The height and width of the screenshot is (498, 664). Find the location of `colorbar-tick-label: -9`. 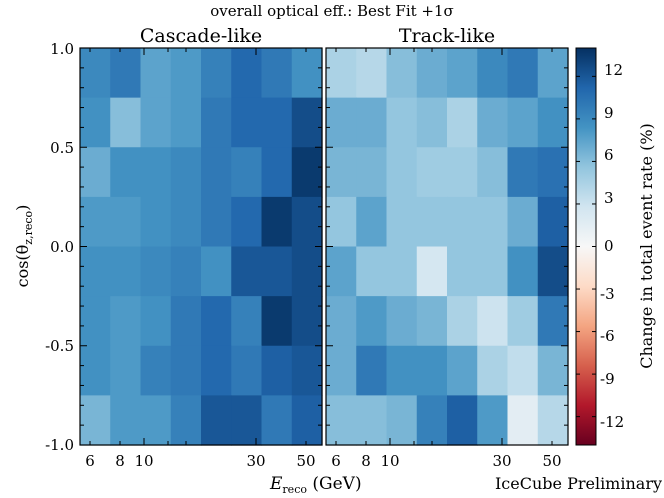

colorbar-tick-label: -9 is located at coordinates (607, 379).